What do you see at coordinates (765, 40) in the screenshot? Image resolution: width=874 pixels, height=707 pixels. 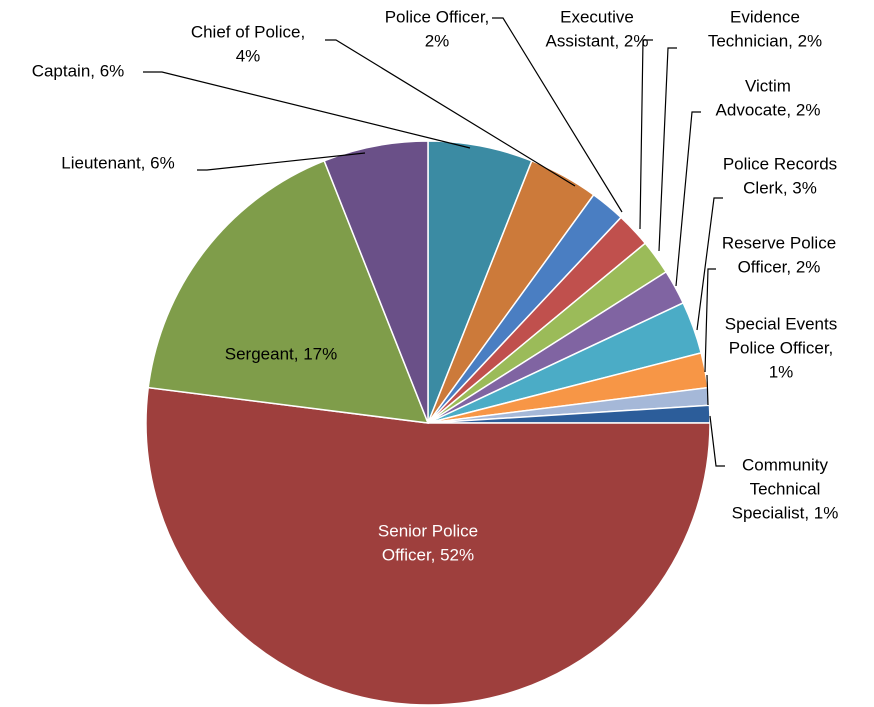 I see `data-label: Technician, 2%` at bounding box center [765, 40].